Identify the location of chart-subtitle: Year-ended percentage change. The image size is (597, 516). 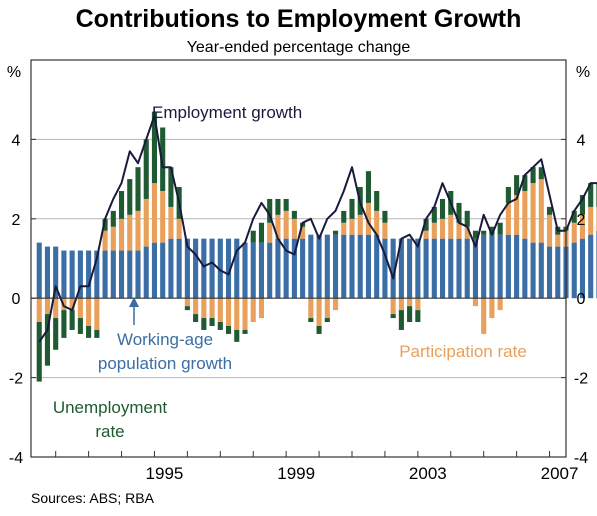
(299, 47).